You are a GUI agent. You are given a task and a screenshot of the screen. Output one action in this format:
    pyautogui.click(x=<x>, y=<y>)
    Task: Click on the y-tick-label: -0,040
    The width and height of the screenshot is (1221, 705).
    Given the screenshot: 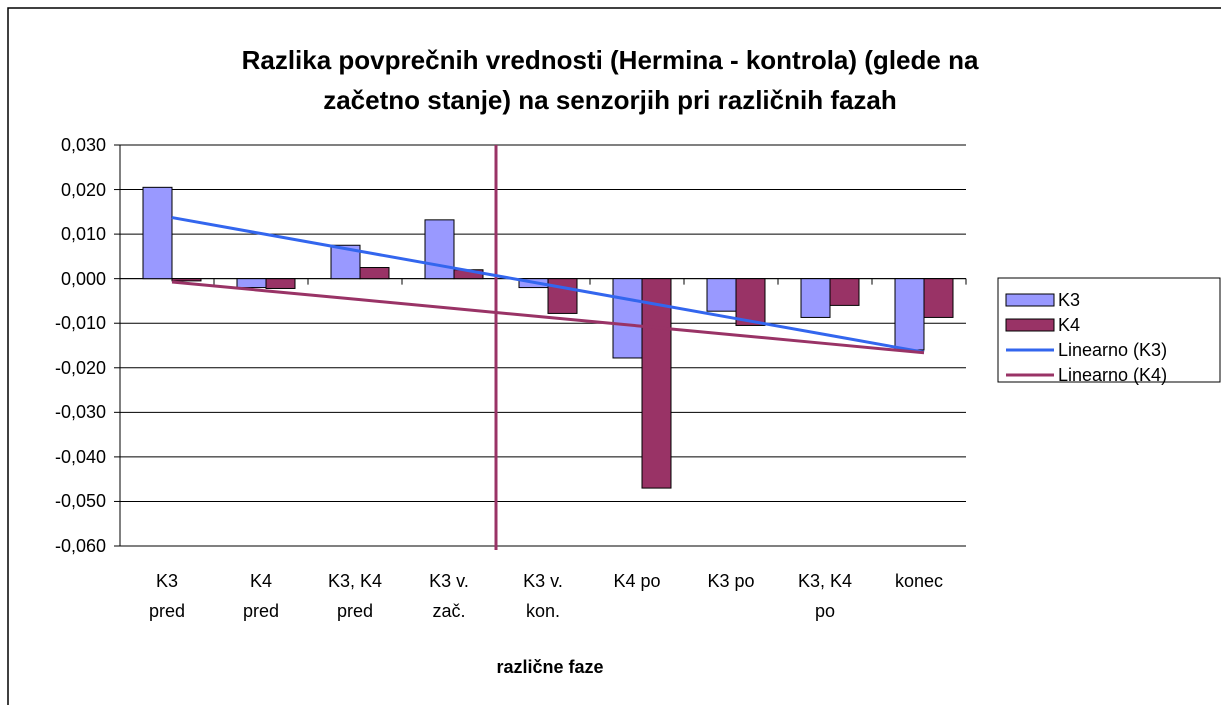 What is the action you would take?
    pyautogui.click(x=80, y=456)
    